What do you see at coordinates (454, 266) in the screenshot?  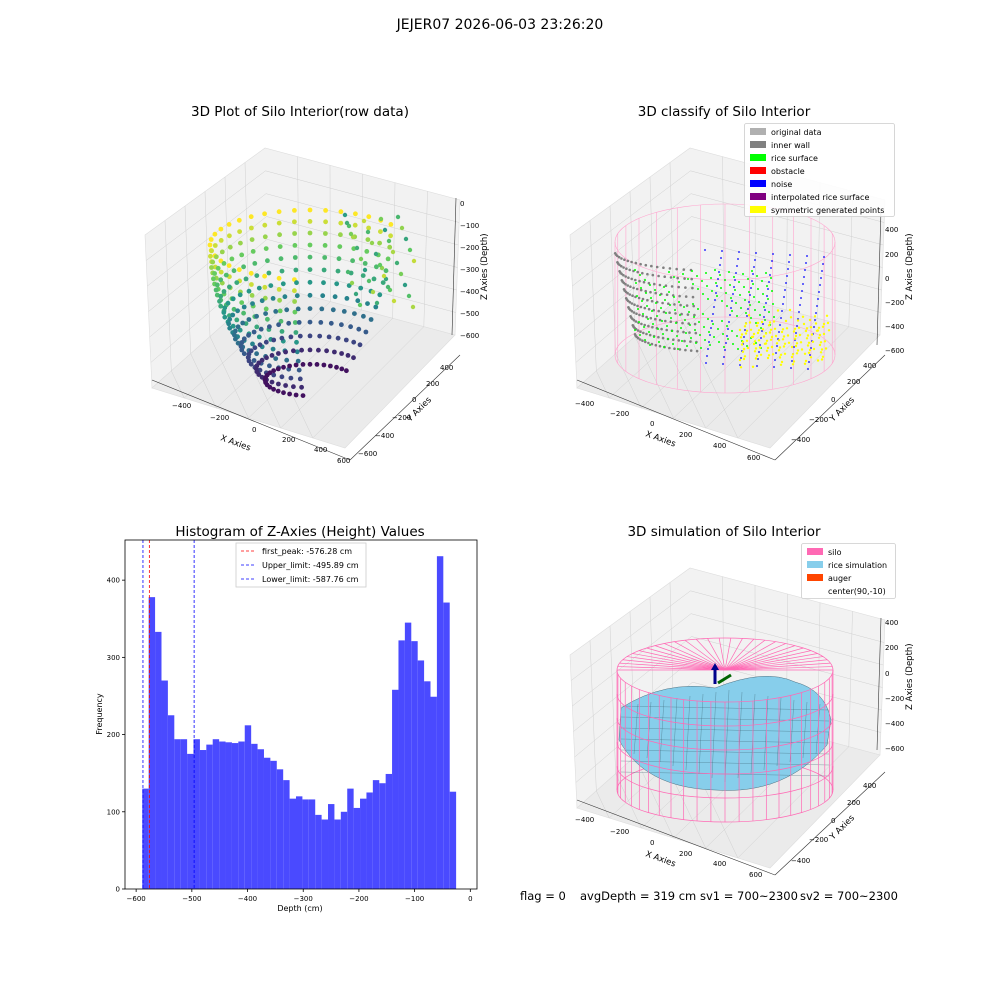 I see `z-axis-line` at bounding box center [454, 266].